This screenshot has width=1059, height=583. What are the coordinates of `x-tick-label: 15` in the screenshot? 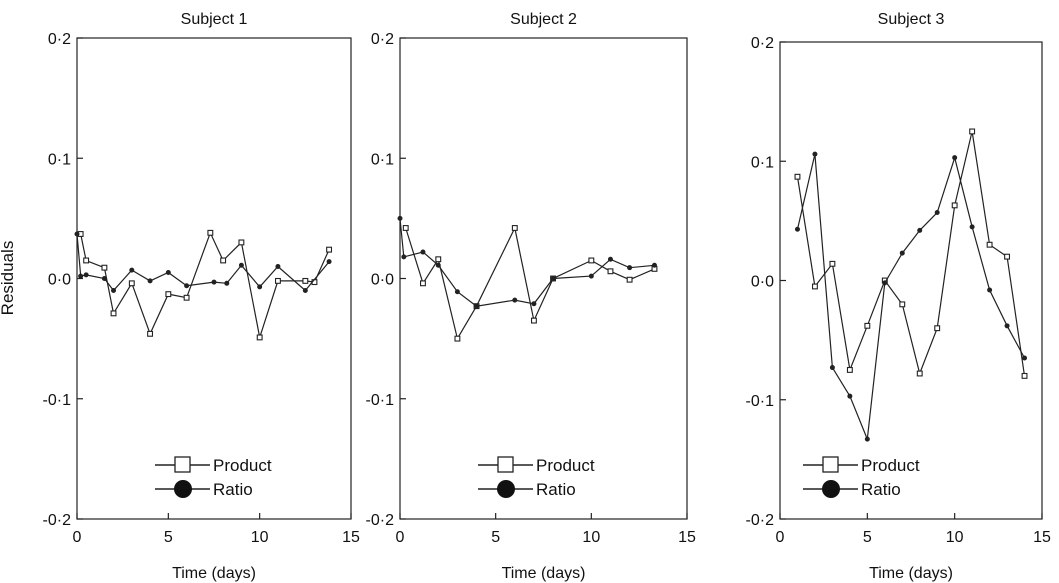 It's located at (1042, 537).